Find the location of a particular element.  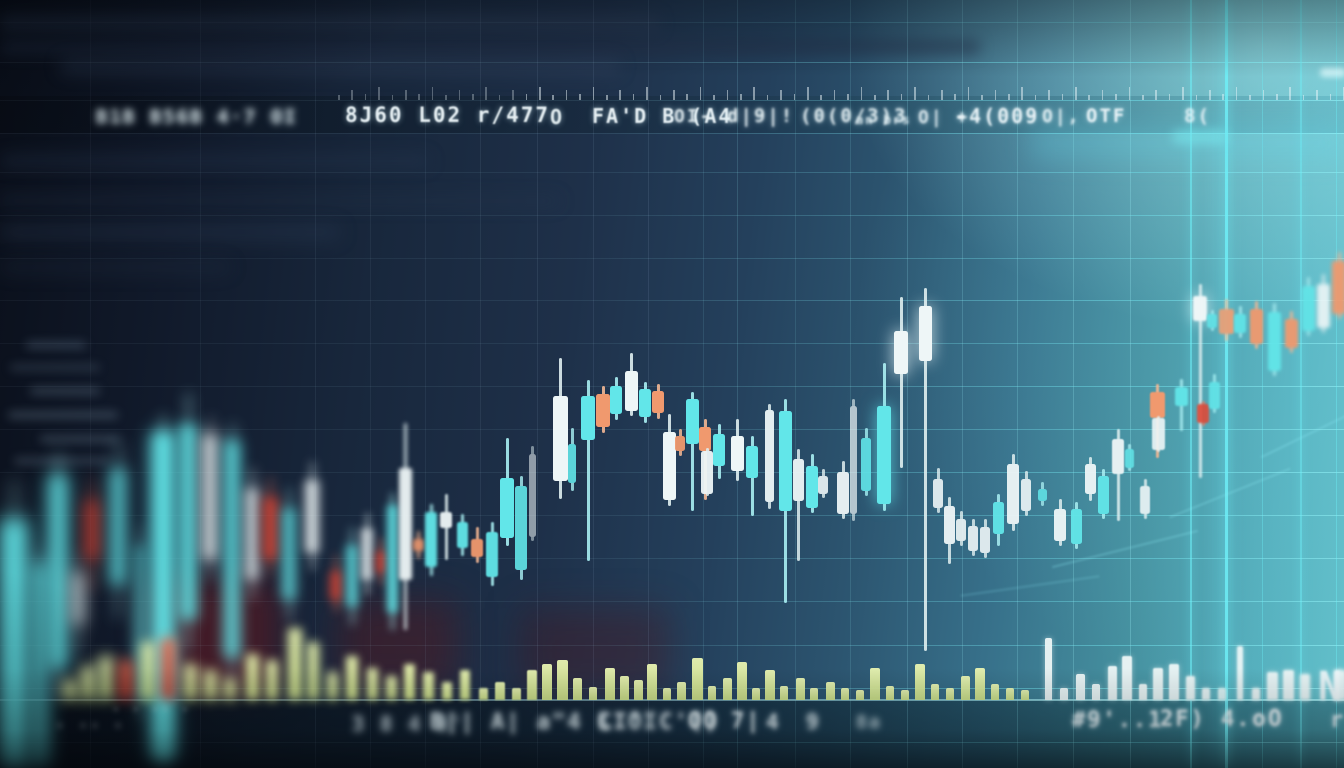

ticker-glyphs: · ·· · is located at coordinates (90, 725).